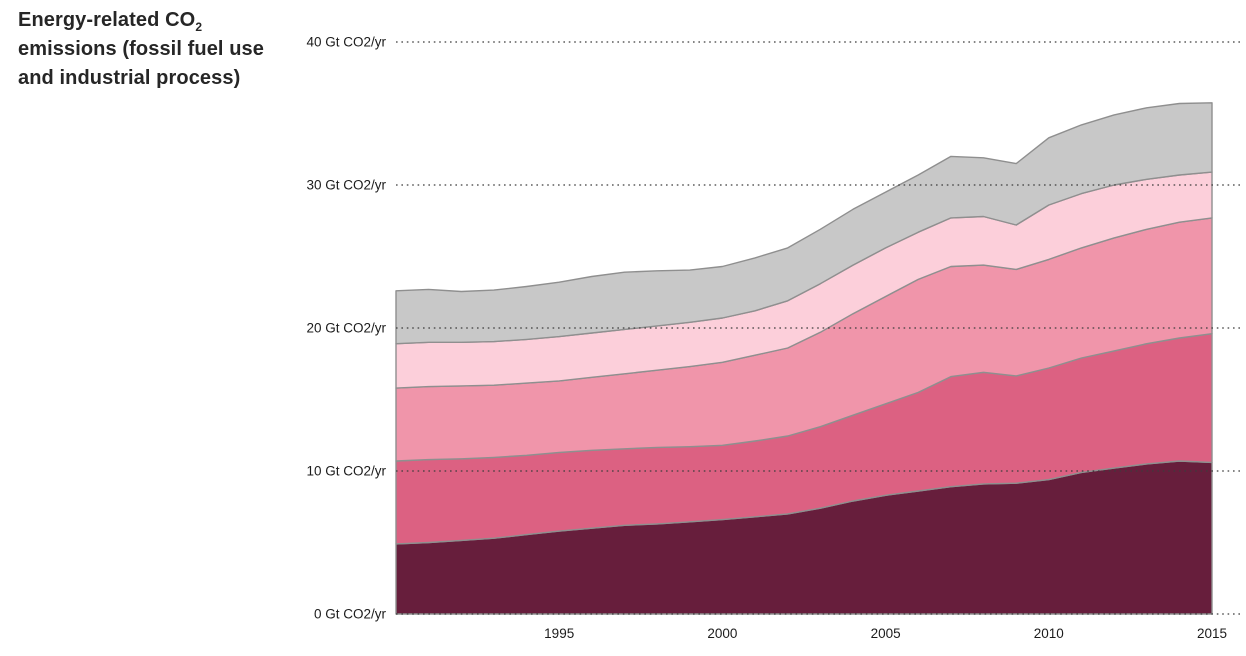  Describe the element at coordinates (199, 27) in the screenshot. I see `chart-title-subscript: 2` at that location.